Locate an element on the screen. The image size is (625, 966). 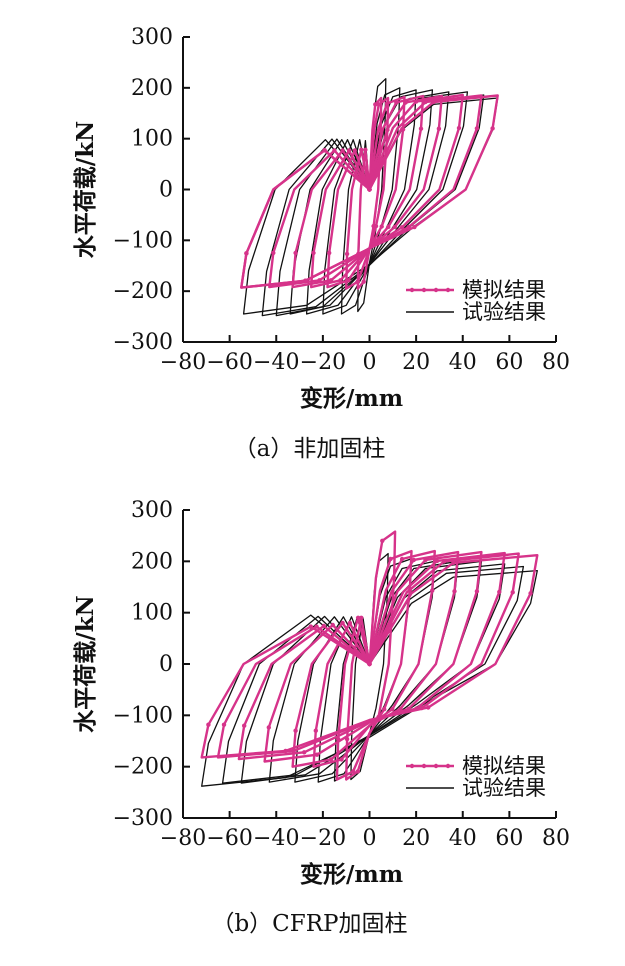
x-tick-label: −20 is located at coordinates (323, 838).